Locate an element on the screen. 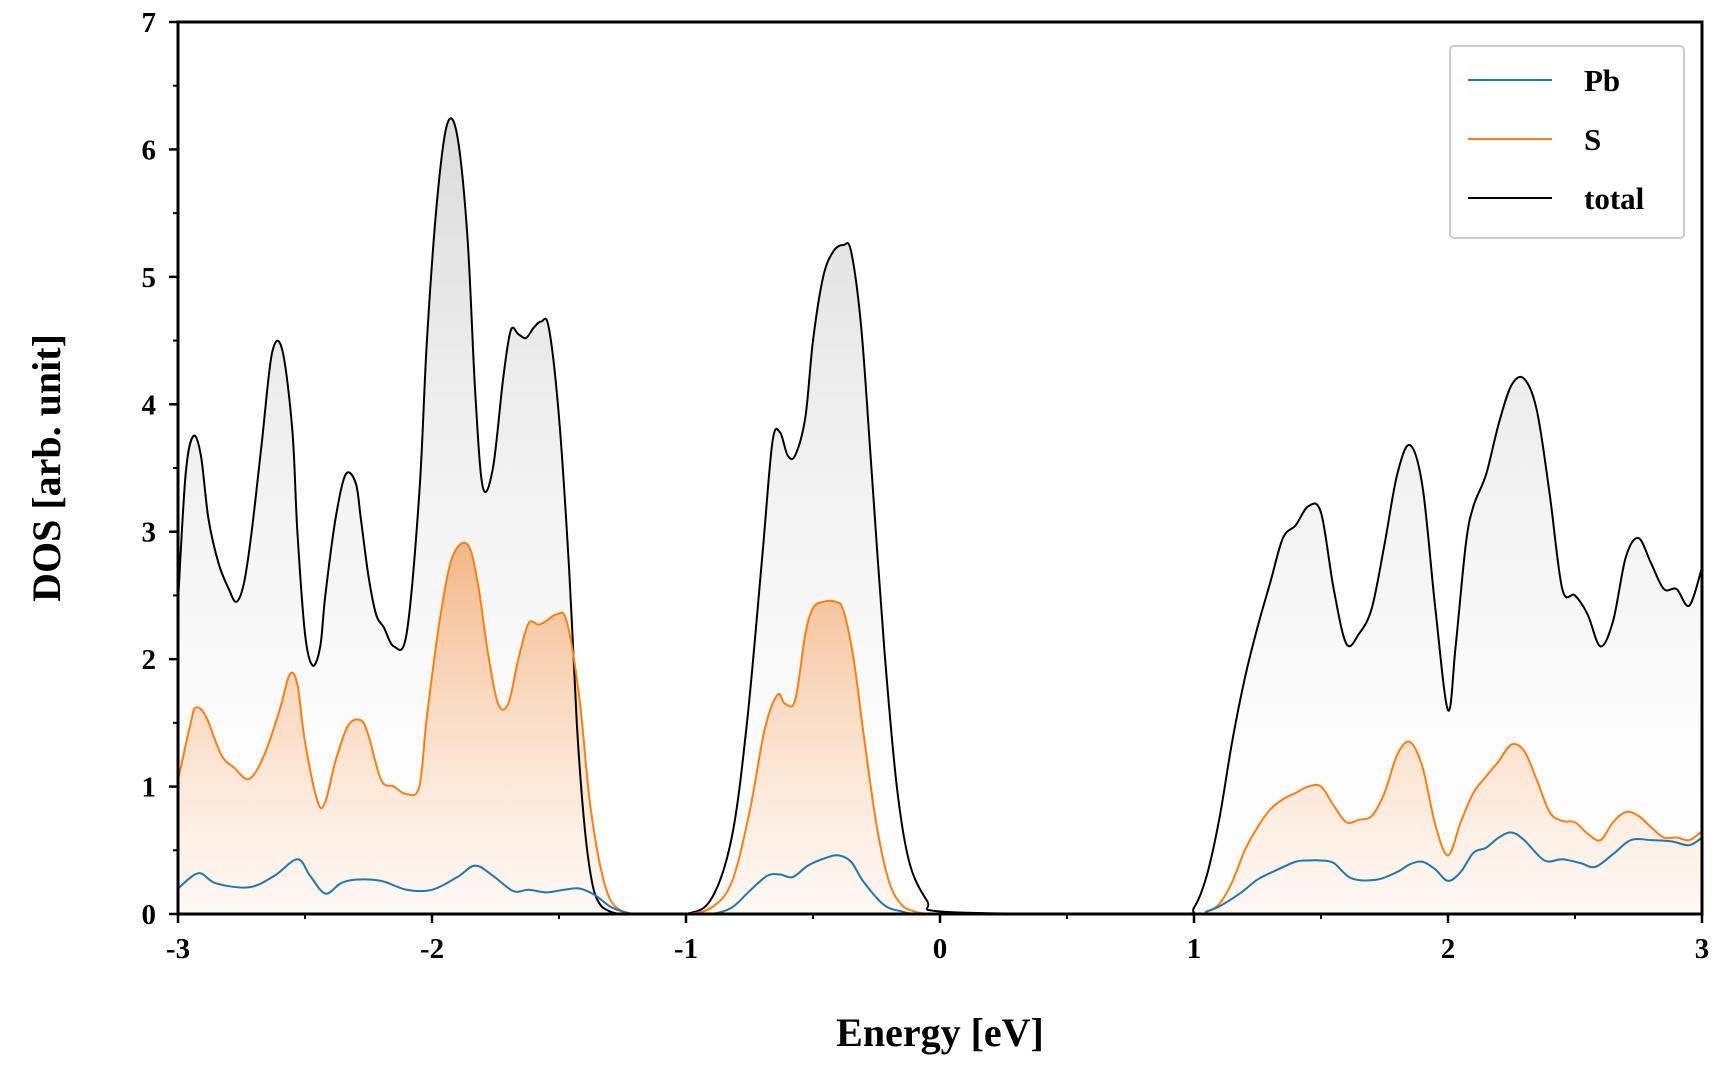  y-axis-label: DOS [arb. unit] is located at coordinates (46, 468).